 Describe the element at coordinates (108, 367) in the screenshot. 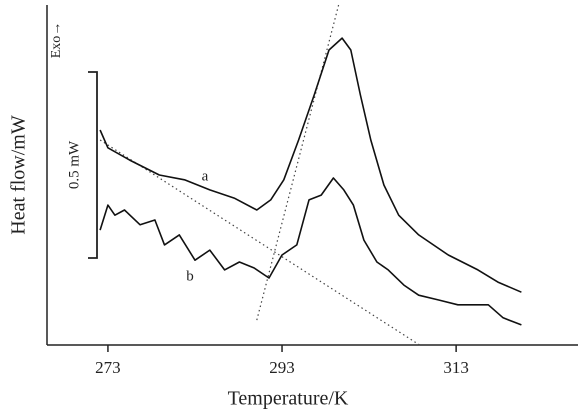

I see `x-tick-label: 273` at that location.